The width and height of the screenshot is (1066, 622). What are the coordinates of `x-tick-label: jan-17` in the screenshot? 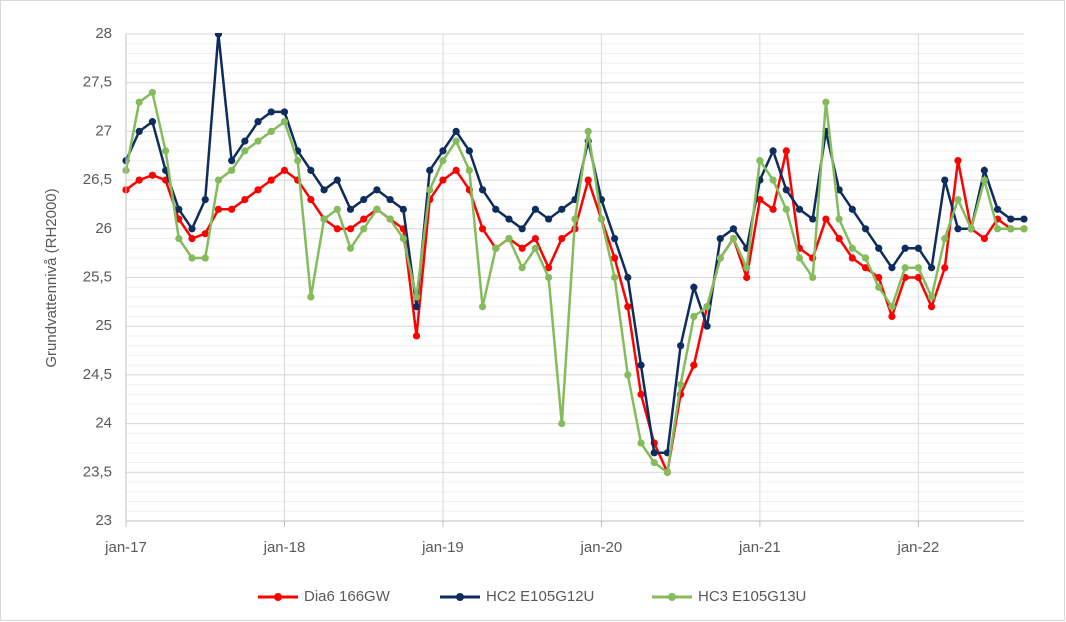 It's located at (125, 547).